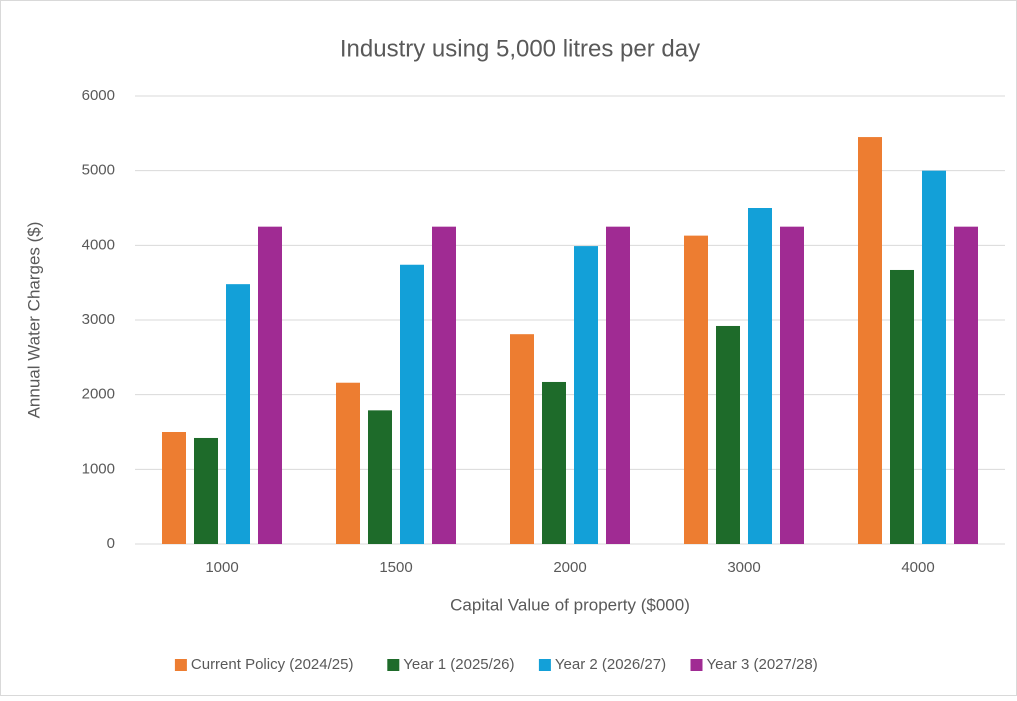  Describe the element at coordinates (98, 95) in the screenshot. I see `y-tick-label: 6000` at that location.